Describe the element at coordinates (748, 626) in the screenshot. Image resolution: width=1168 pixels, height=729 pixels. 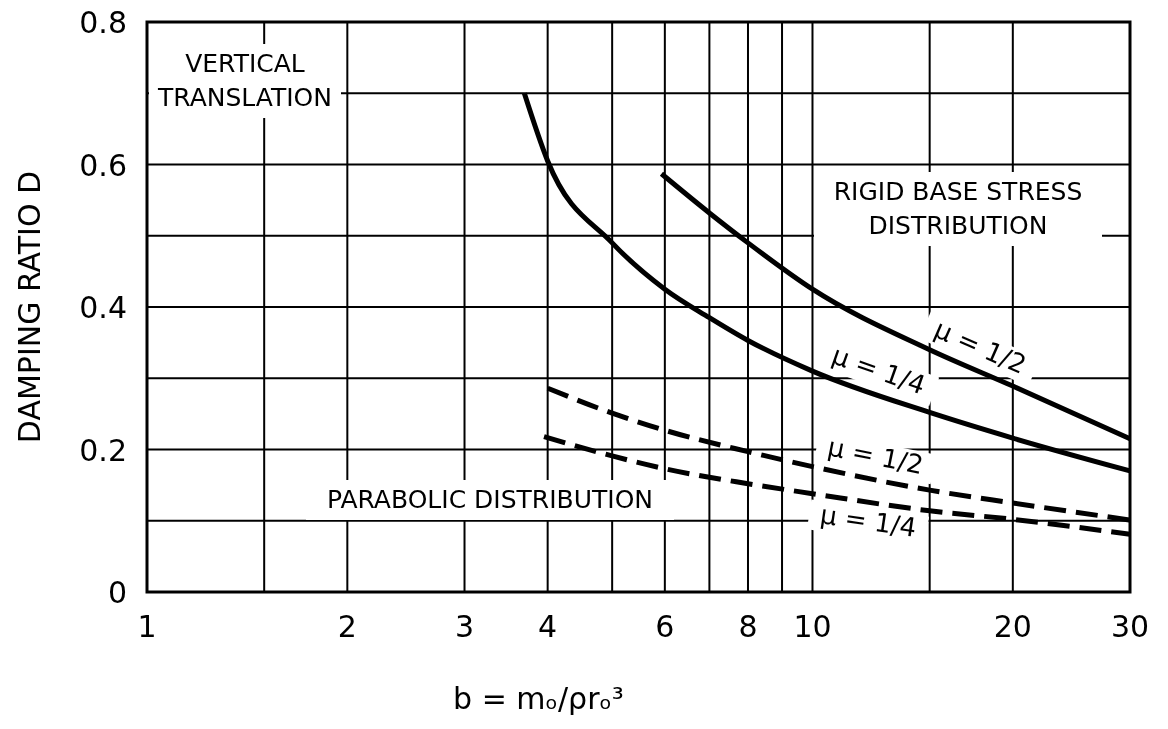
I see `x-tick-label: 8` at that location.